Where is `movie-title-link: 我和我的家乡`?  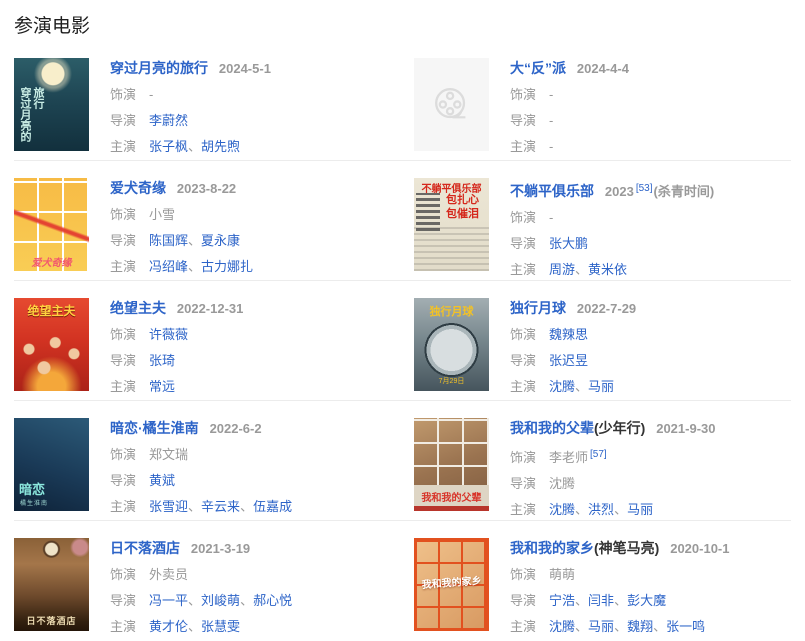 movie-title-link: 我和我的家乡 is located at coordinates (552, 548).